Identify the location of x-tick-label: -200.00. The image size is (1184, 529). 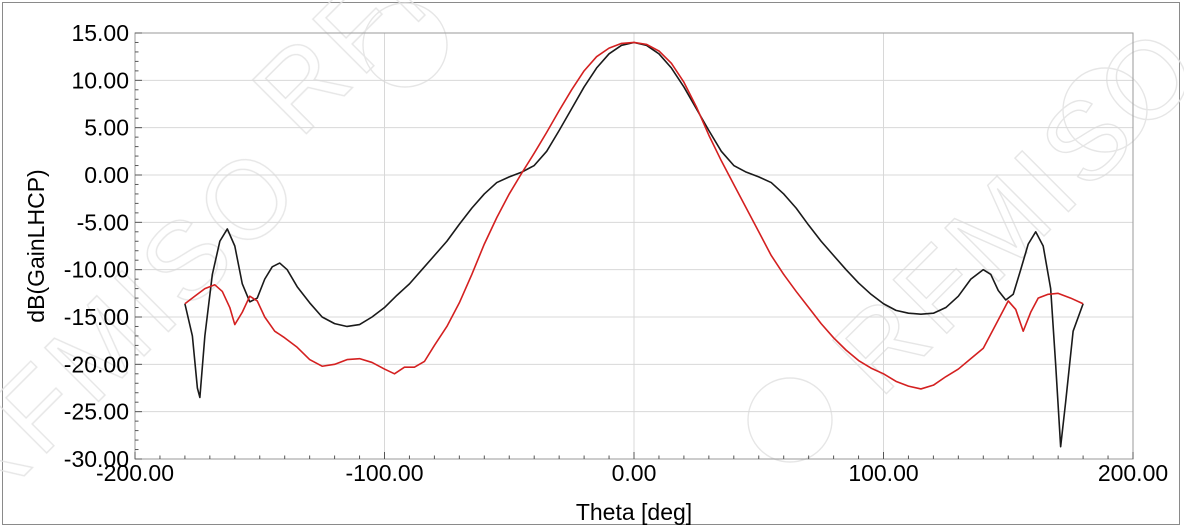
(135, 473).